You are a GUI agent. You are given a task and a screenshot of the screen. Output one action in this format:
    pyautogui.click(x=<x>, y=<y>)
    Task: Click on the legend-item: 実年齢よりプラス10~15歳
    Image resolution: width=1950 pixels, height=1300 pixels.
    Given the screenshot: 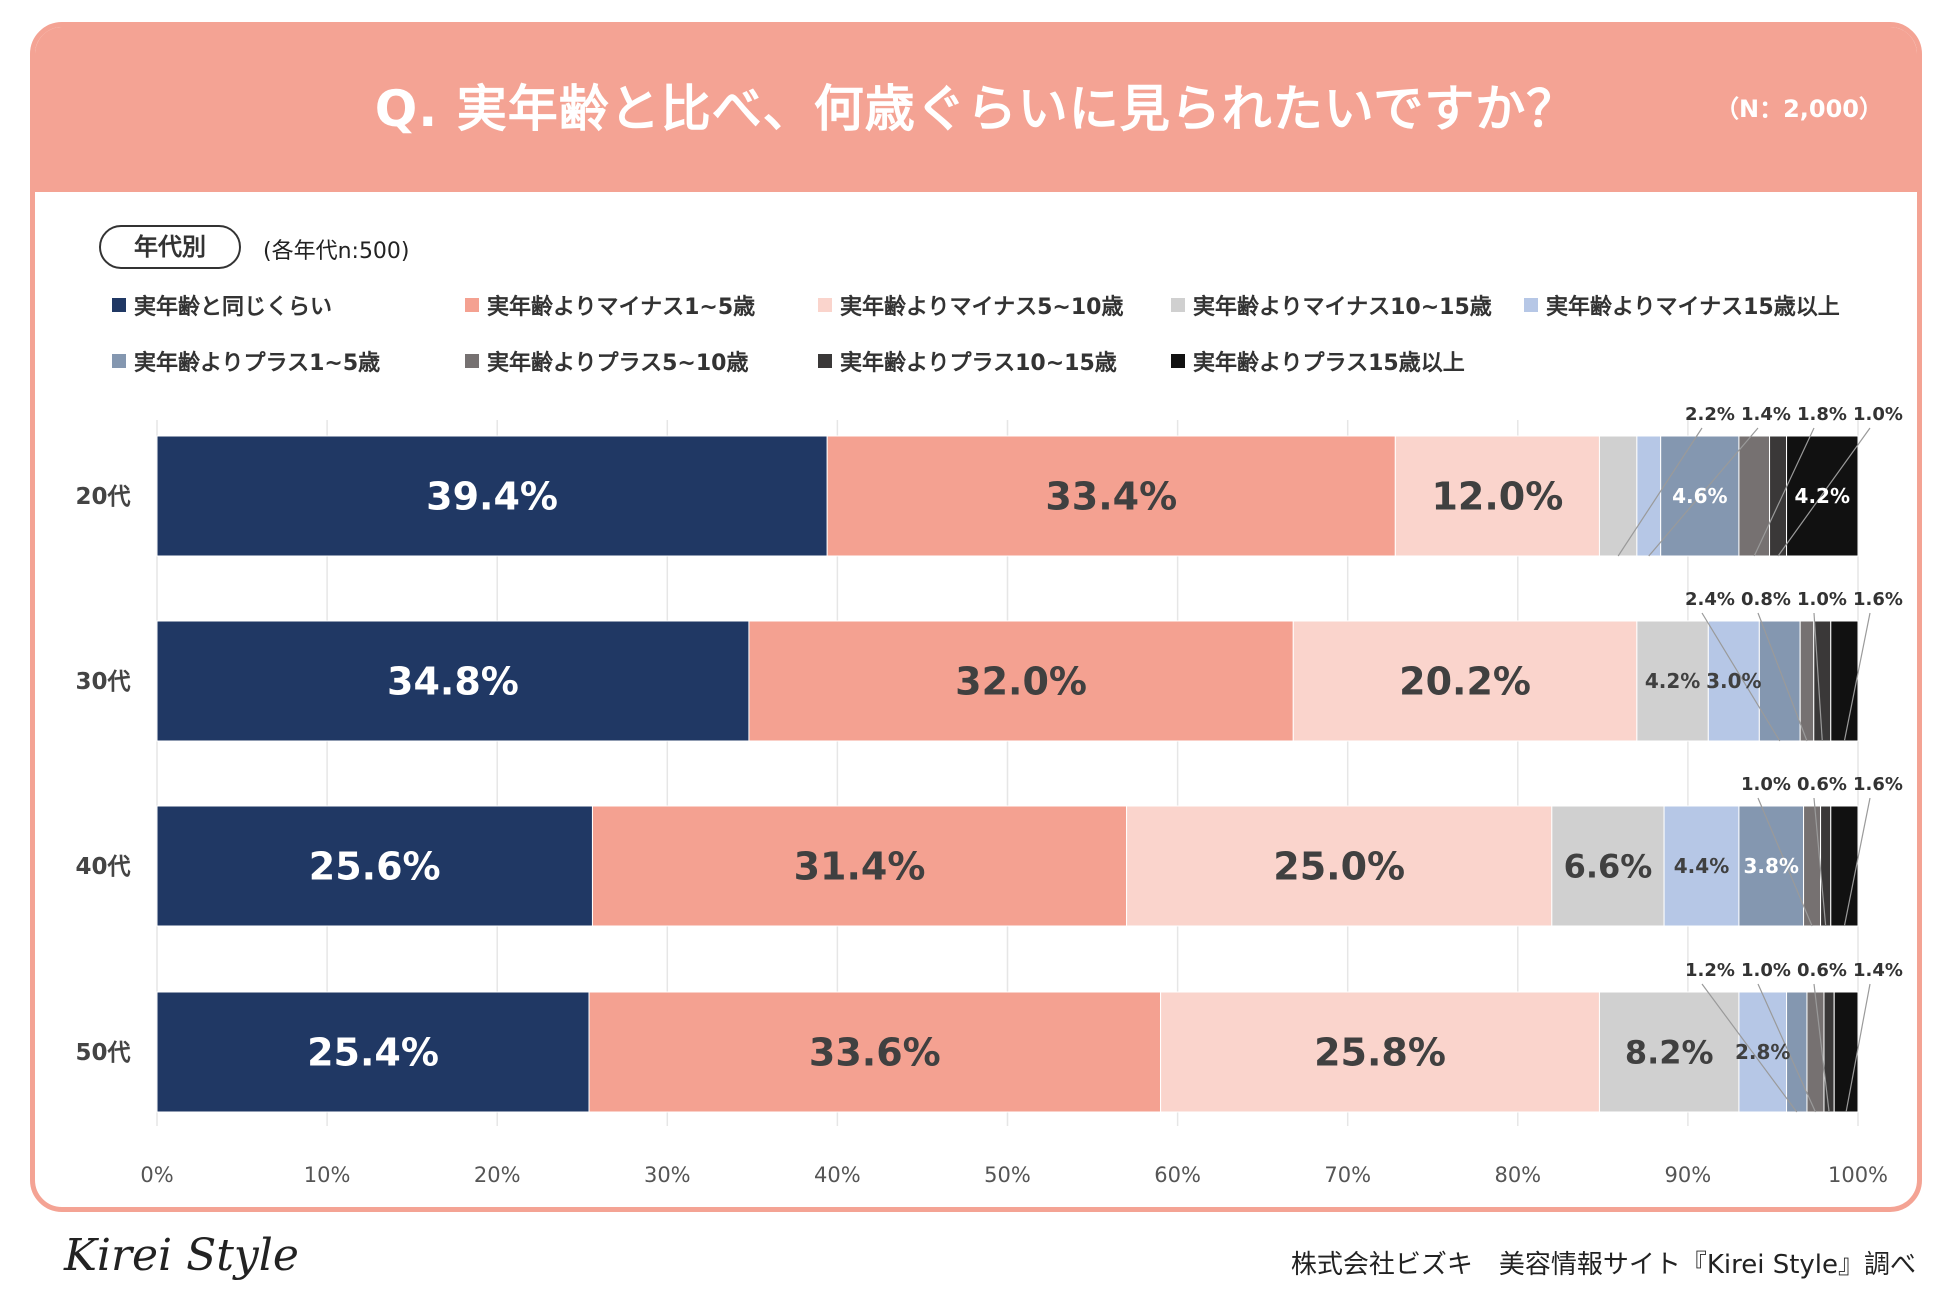 What is the action you would take?
    pyautogui.click(x=967, y=361)
    